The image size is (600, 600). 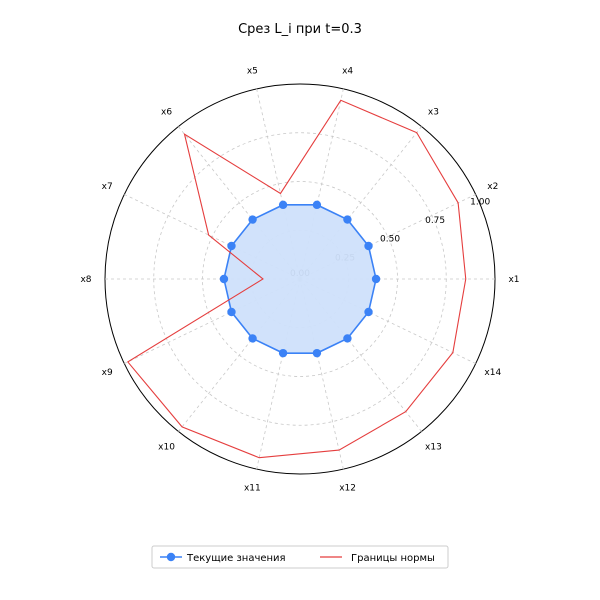 What do you see at coordinates (433, 113) in the screenshot?
I see `category-label: x3` at bounding box center [433, 113].